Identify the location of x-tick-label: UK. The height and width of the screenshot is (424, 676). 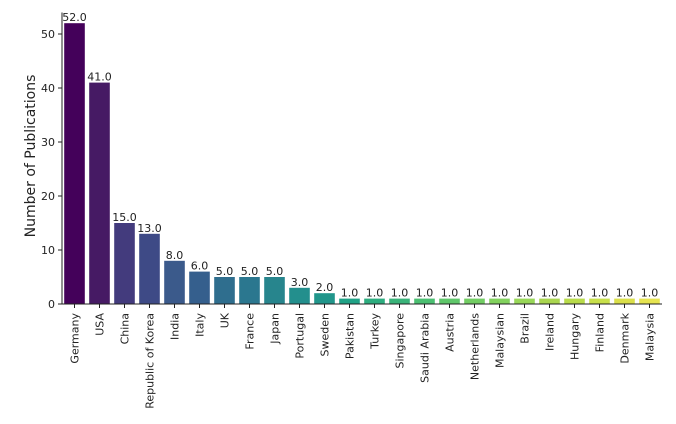
(225, 320).